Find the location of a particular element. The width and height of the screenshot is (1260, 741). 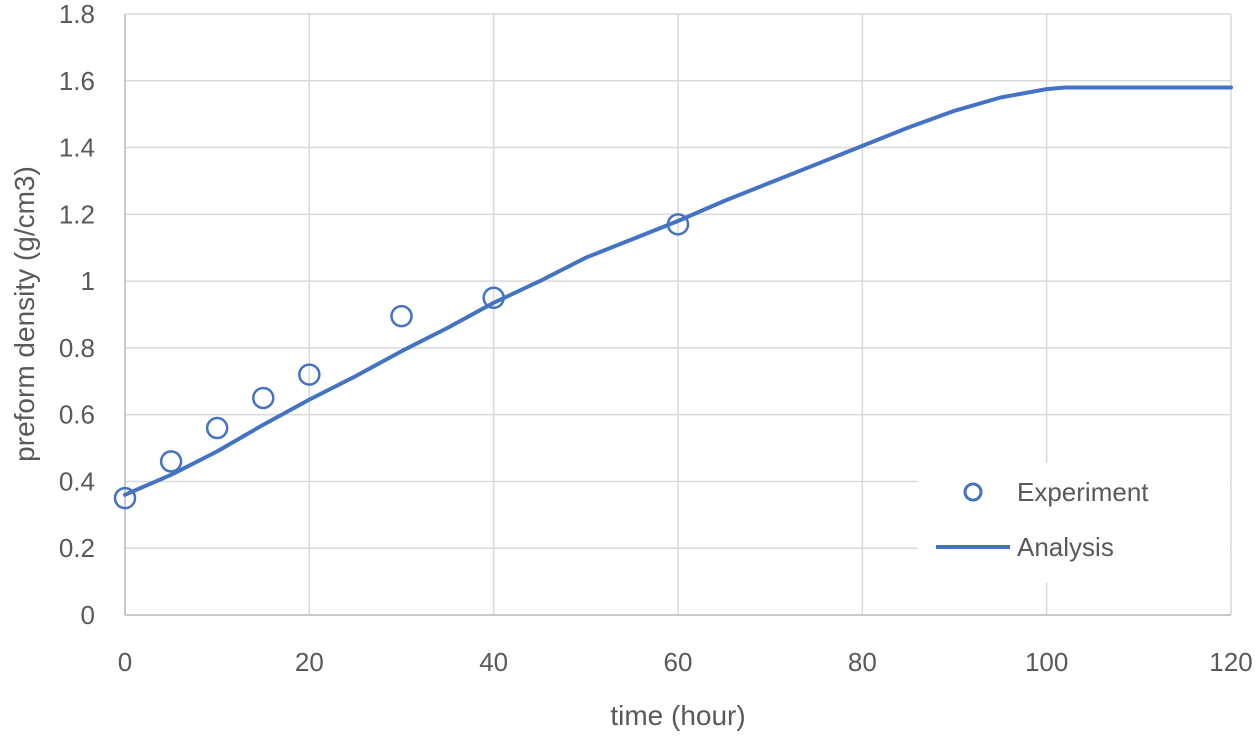

x-tick-label: 60 is located at coordinates (678, 662).